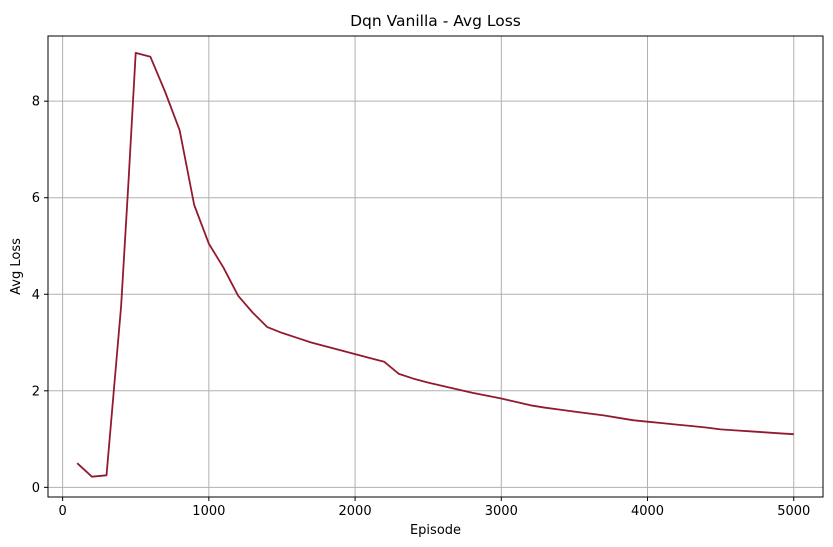 The height and width of the screenshot is (547, 833). I want to click on x-tick-label: 4000, so click(647, 511).